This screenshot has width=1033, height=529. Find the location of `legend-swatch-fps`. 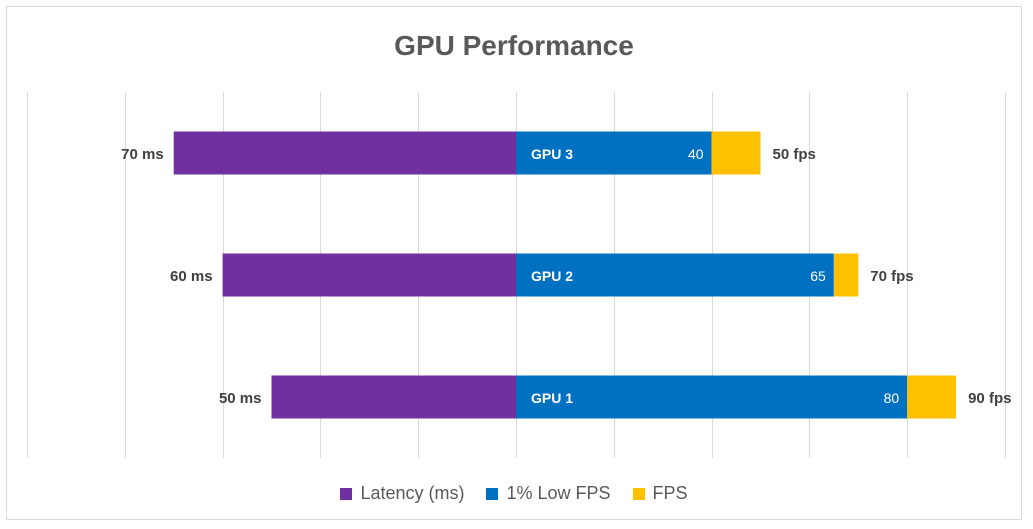

legend-swatch-fps is located at coordinates (638, 493).